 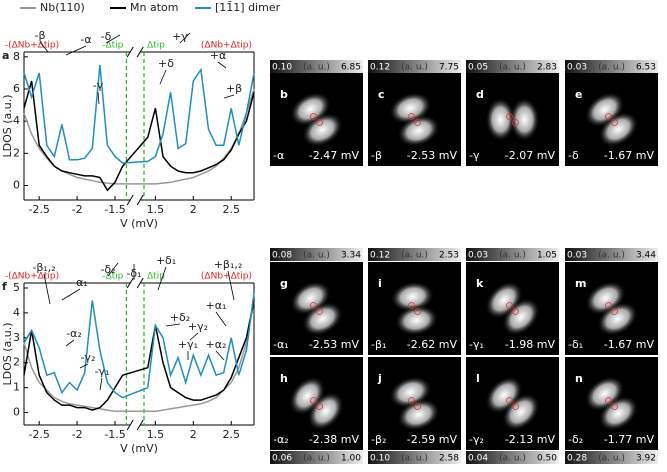 I want to click on voltage-label: -2.38 mV, so click(x=334, y=439).